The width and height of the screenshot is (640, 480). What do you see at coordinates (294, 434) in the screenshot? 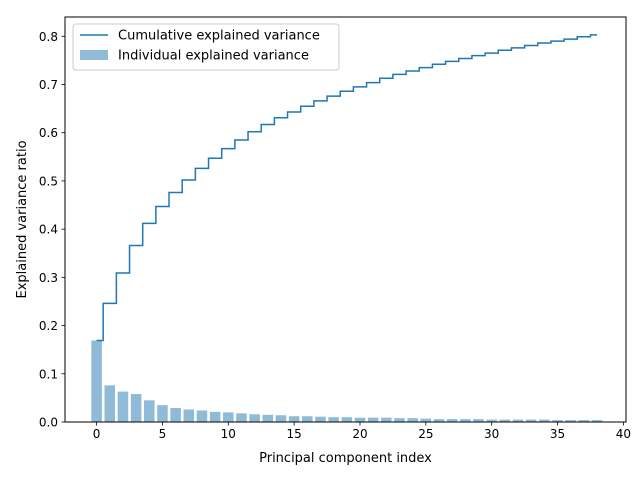
I see `x-tick-label: 15` at bounding box center [294, 434].